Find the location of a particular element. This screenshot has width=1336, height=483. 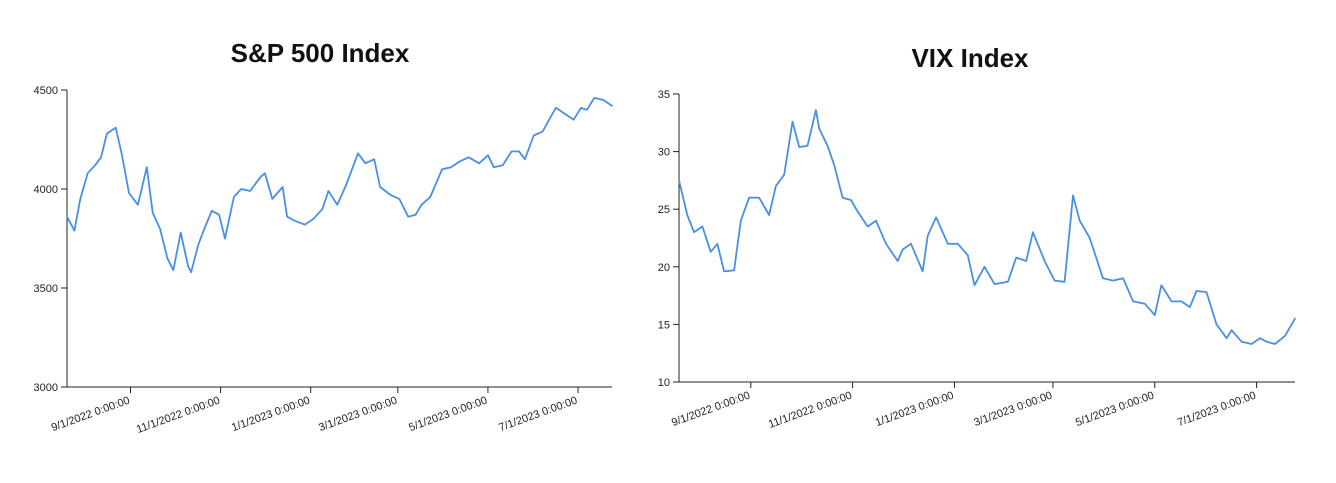

vix-chart-title: VIX Index is located at coordinates (970, 58).